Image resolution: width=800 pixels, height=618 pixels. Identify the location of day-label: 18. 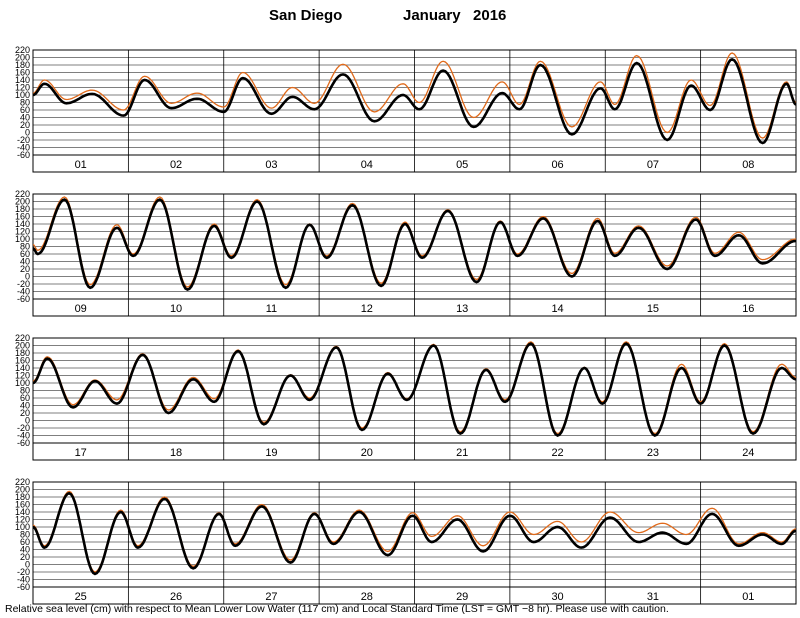
(176, 453).